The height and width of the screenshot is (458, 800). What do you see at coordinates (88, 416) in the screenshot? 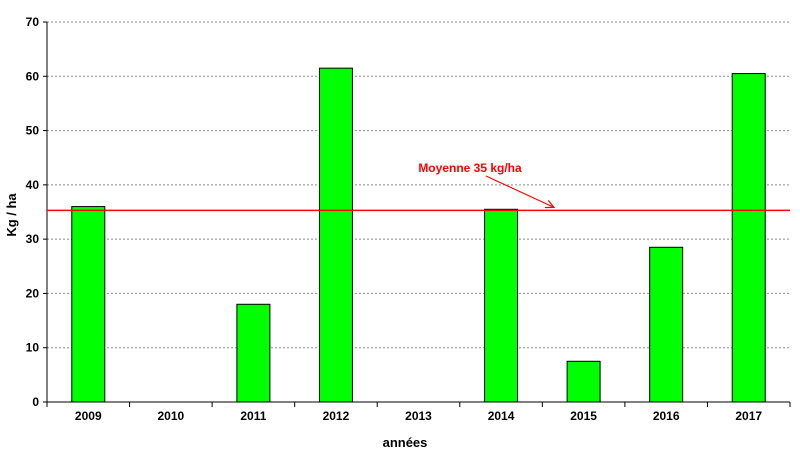
I see `x-tick-label: 2009` at bounding box center [88, 416].